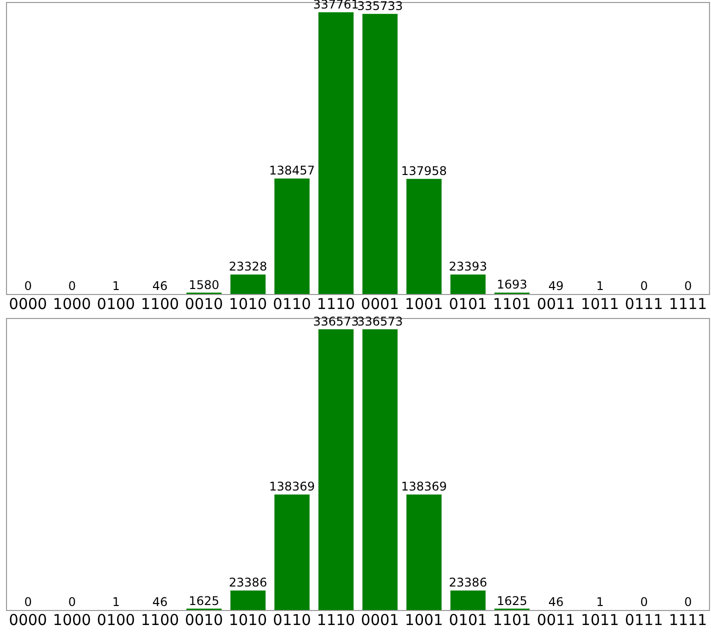 The height and width of the screenshot is (633, 711). I want to click on data-label: 23328, so click(248, 267).